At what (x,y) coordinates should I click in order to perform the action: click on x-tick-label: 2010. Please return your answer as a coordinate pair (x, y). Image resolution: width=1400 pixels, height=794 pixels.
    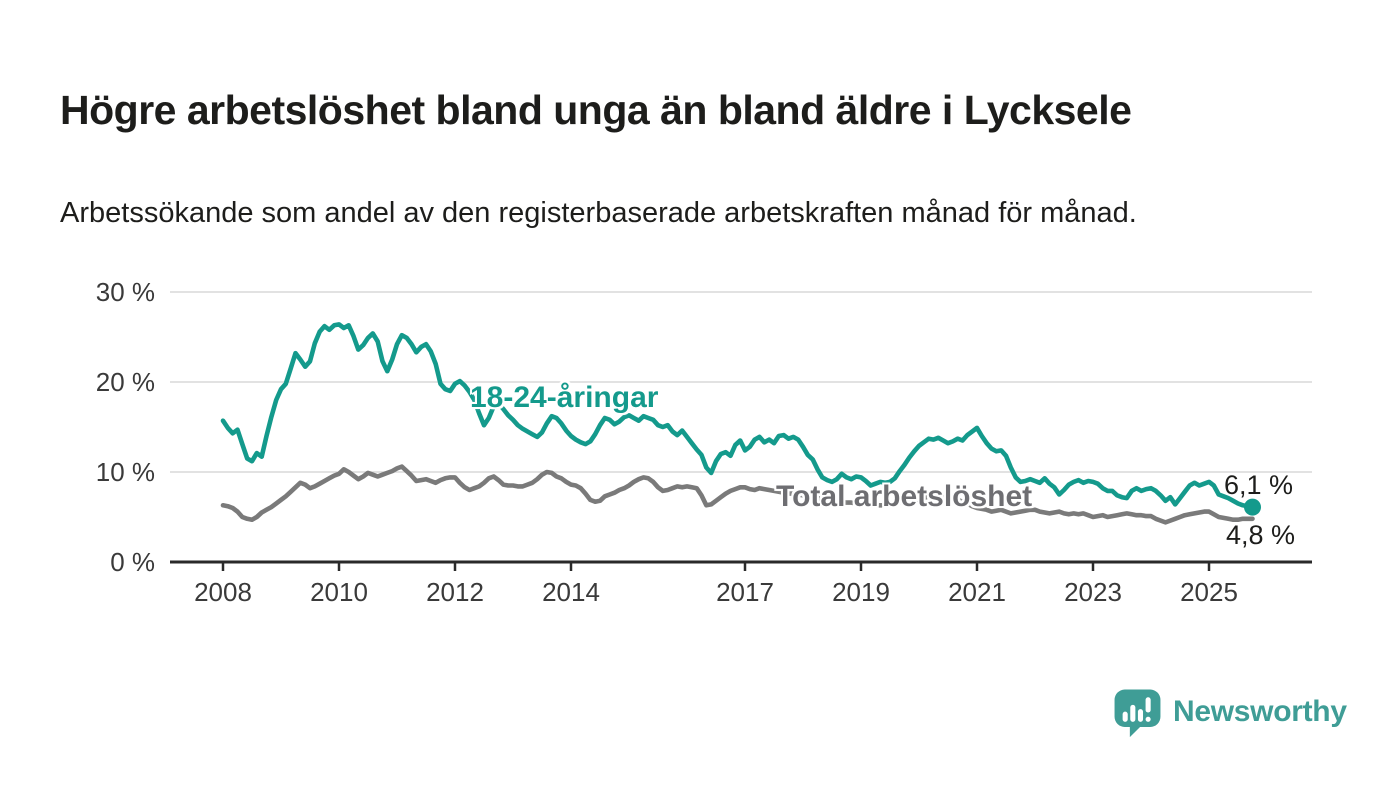
    Looking at the image, I should click on (339, 592).